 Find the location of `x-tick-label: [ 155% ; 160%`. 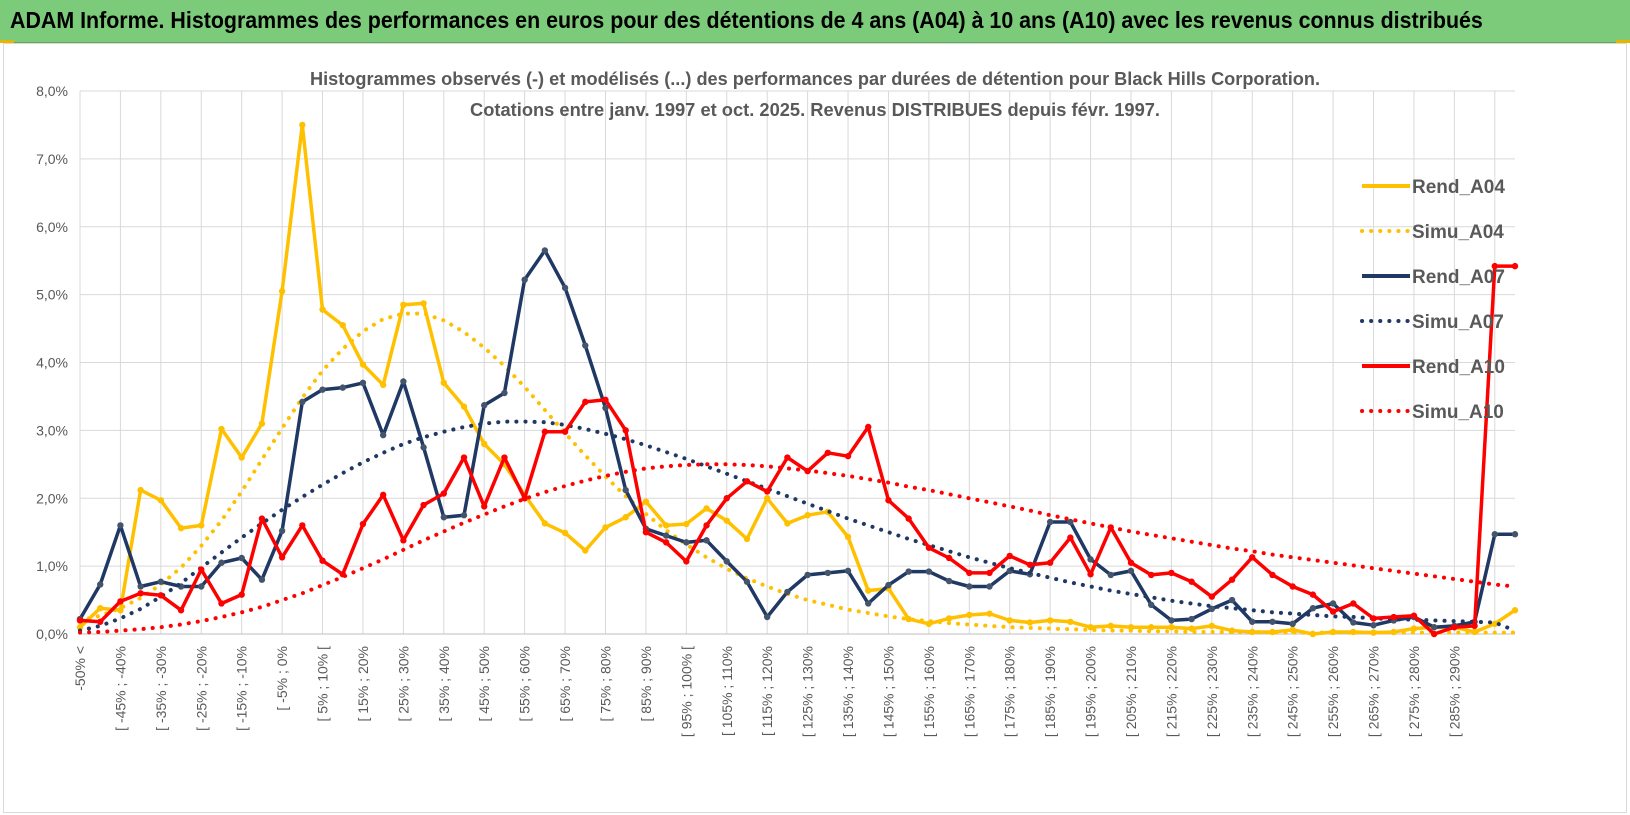

x-tick-label: [ 155% ; 160% is located at coordinates (929, 691).